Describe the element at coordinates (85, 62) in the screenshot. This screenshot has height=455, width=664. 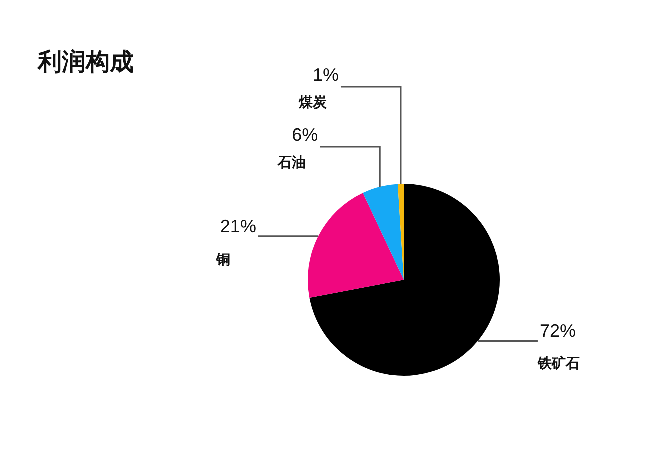
I see `chart-title: 利润构成` at that location.